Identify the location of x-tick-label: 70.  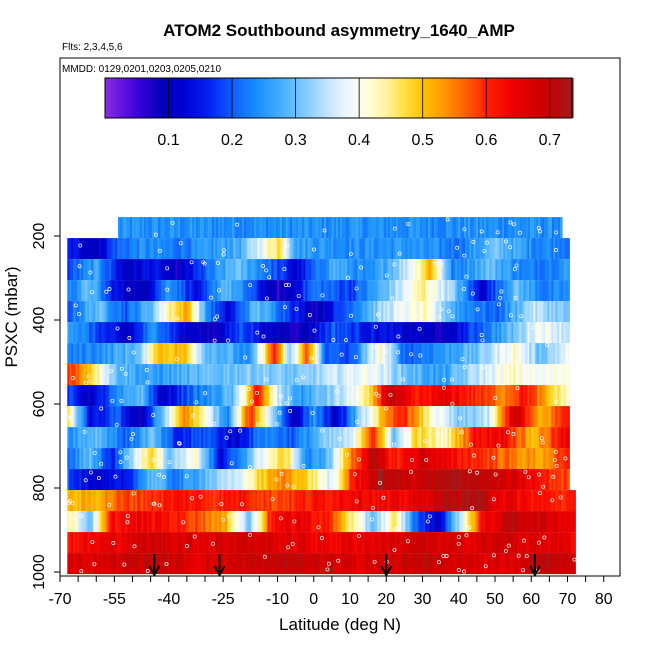
(568, 599).